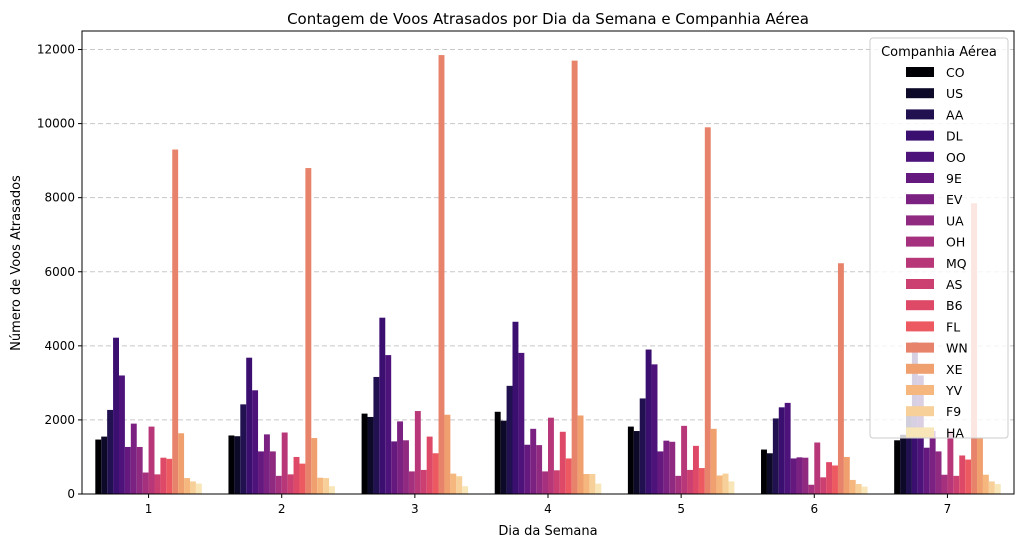 The width and height of the screenshot is (1023, 548). I want to click on y-tick-label: 4000, so click(59, 346).